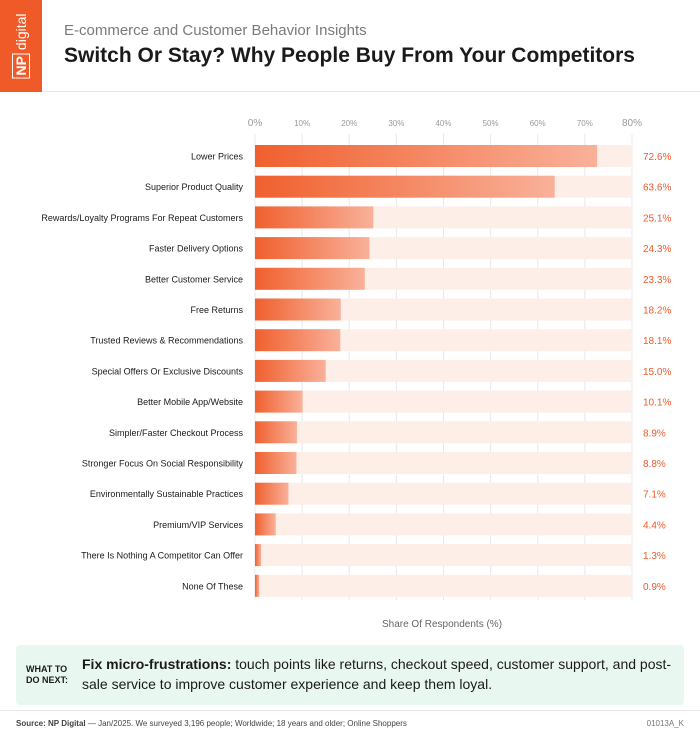 The height and width of the screenshot is (739, 700). What do you see at coordinates (654, 556) in the screenshot?
I see `value-label: 1.3%` at bounding box center [654, 556].